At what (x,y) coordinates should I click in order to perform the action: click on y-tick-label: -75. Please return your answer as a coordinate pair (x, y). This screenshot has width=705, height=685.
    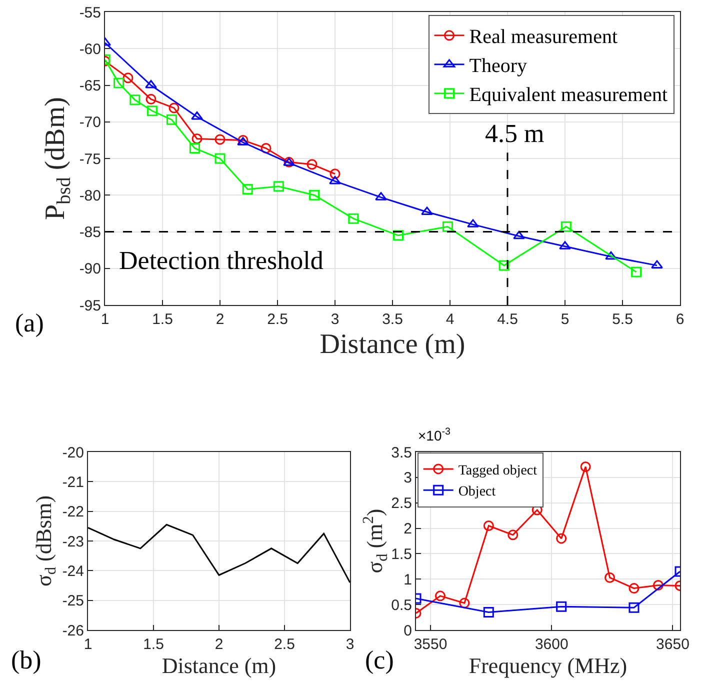
    Looking at the image, I should click on (90, 159).